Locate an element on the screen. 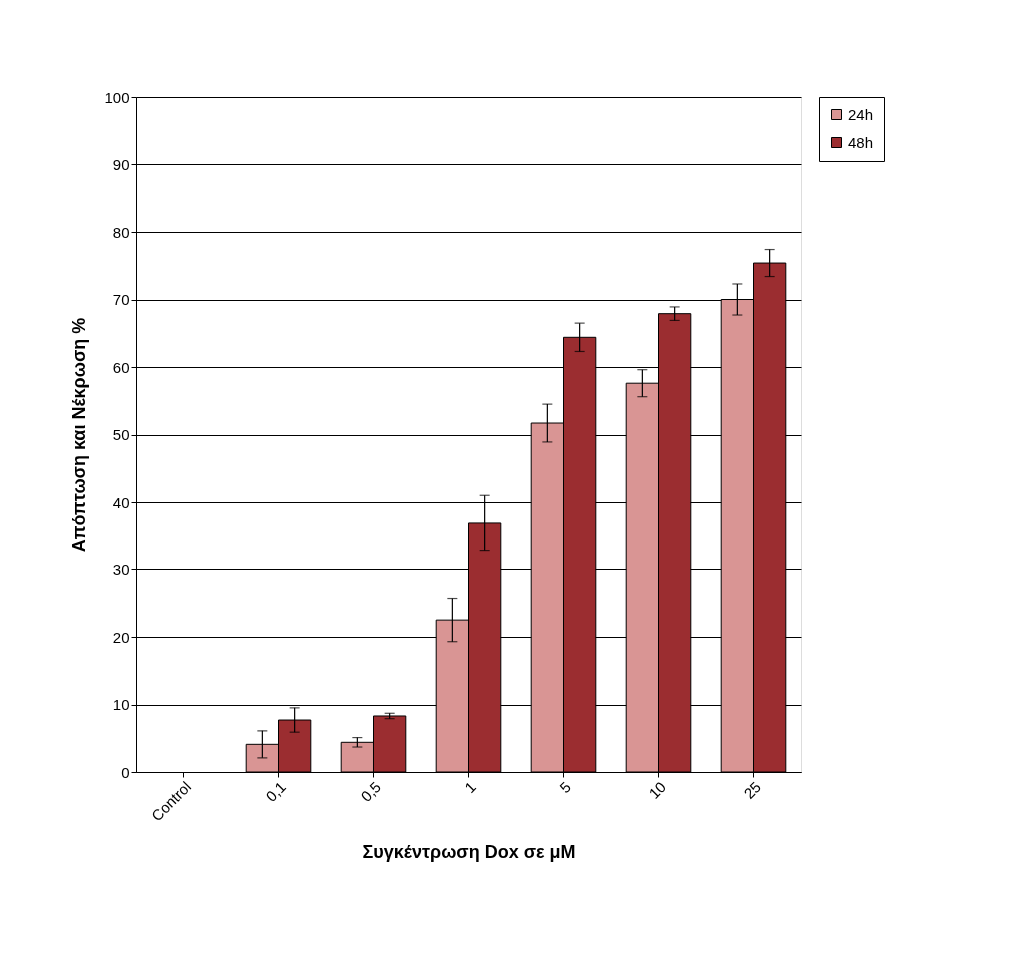 The width and height of the screenshot is (1011, 965). y-tick-label: 40 is located at coordinates (121, 502).